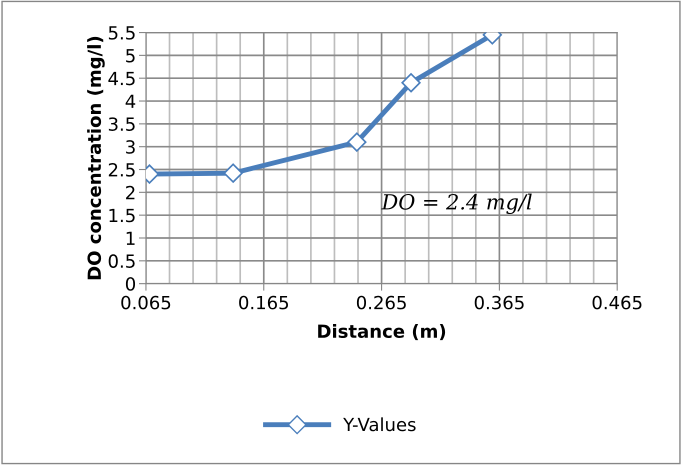  What do you see at coordinates (121, 261) in the screenshot?
I see `y-tick-label: 0.5` at bounding box center [121, 261].